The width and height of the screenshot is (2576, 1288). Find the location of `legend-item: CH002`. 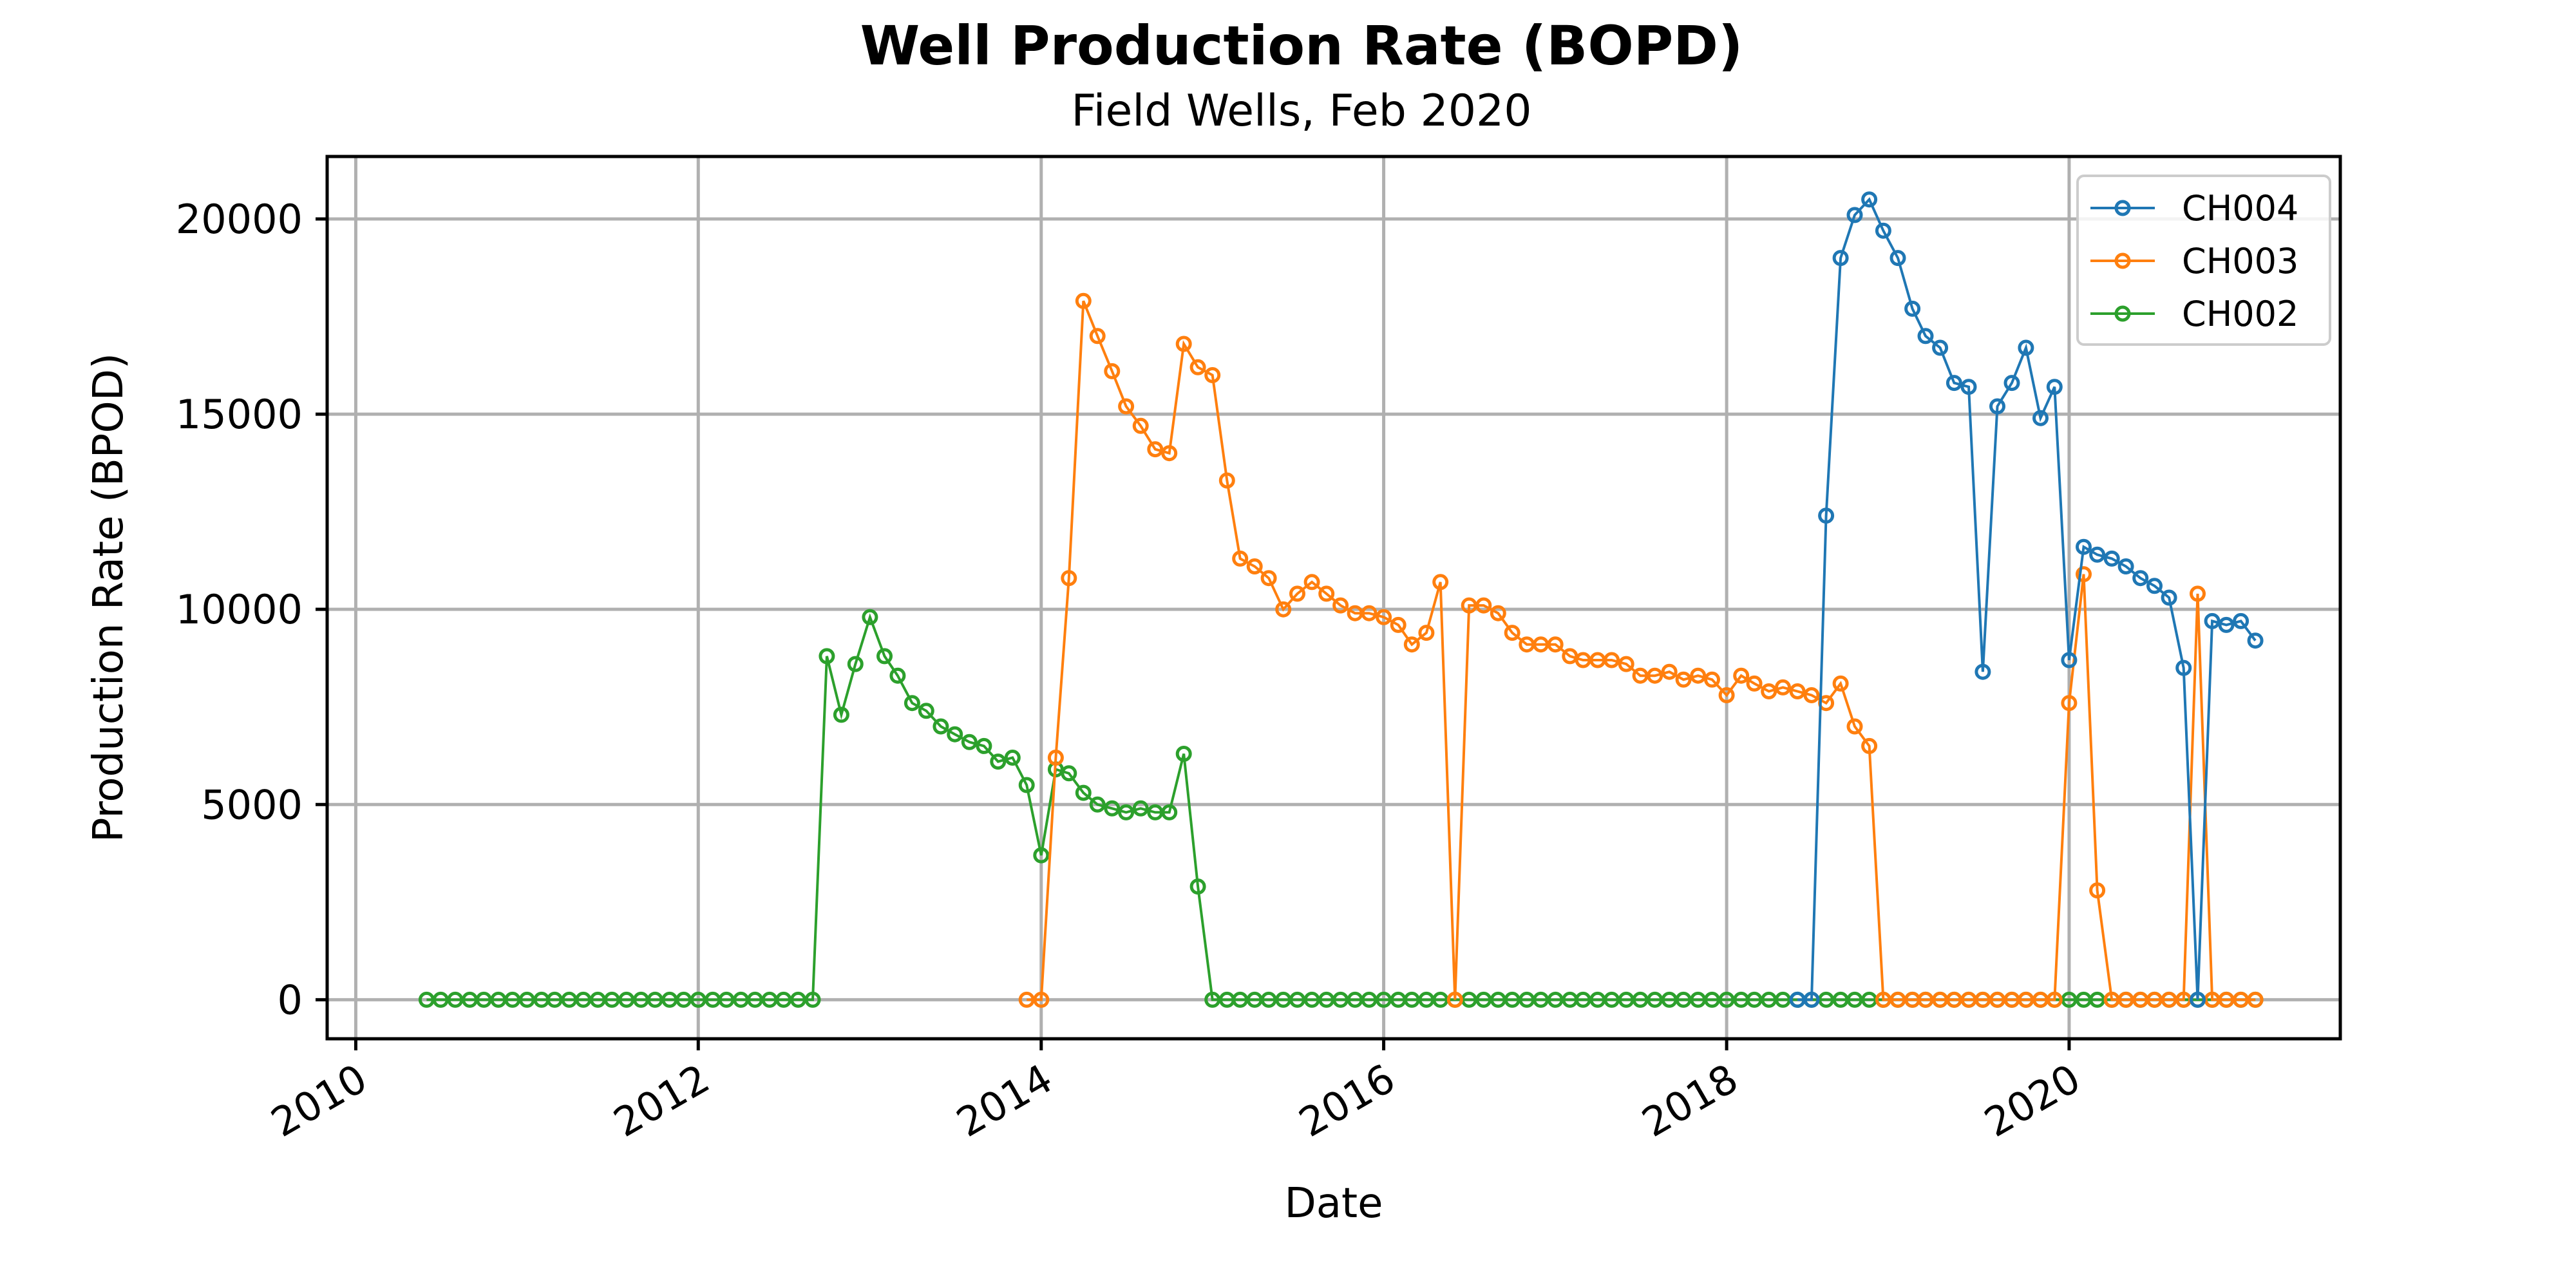

legend-item: CH002 is located at coordinates (2194, 314).